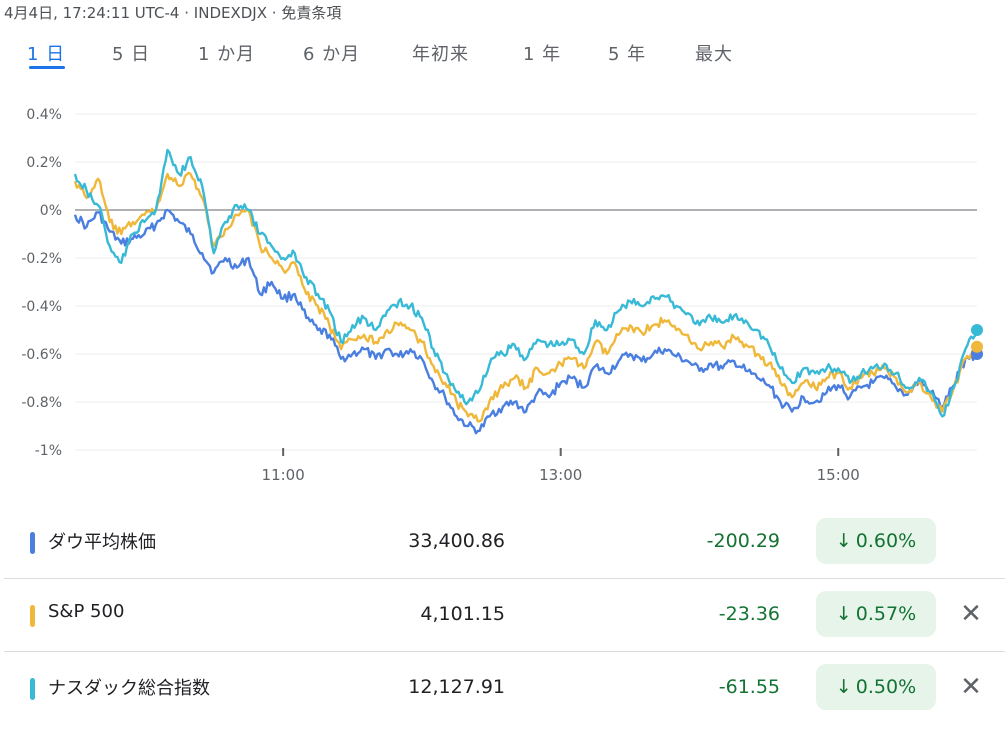  I want to click on index-name: ナスダック総合指数, so click(129, 688).